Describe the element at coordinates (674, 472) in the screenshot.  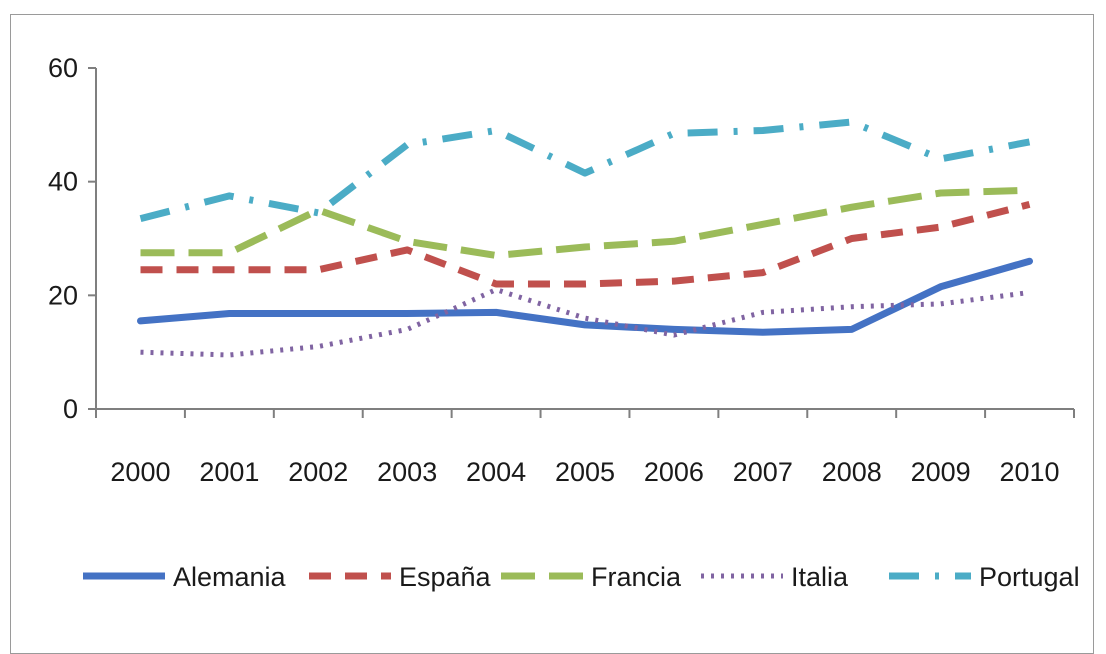
I see `x-tick-label: 2006` at that location.